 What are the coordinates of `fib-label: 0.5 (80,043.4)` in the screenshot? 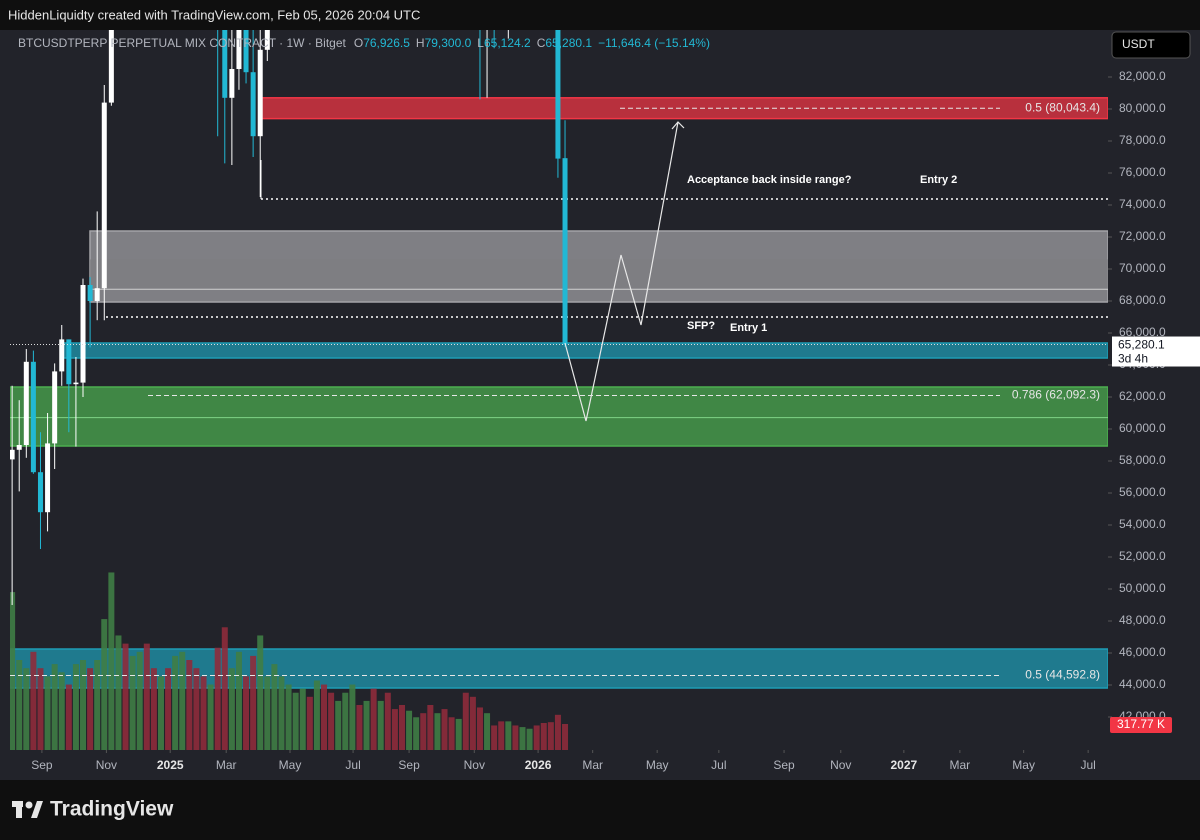 It's located at (1062, 107).